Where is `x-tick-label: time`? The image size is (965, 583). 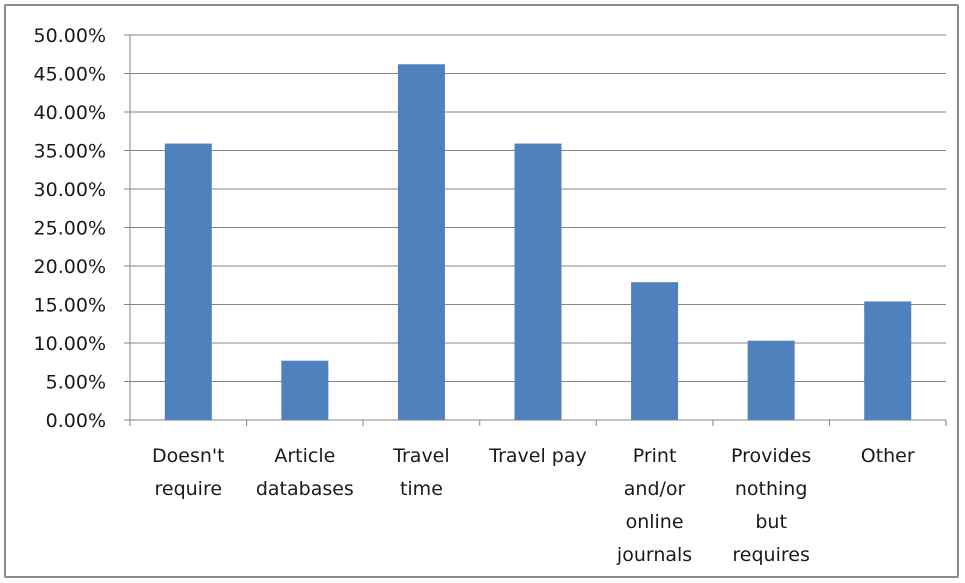
x-tick-label: time is located at coordinates (421, 489).